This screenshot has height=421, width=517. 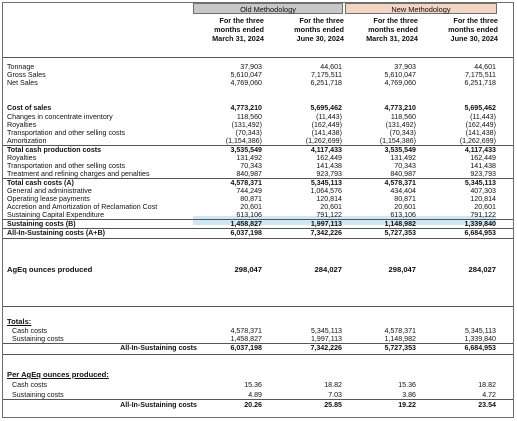 What do you see at coordinates (41, 224) in the screenshot?
I see `row-label: Sustaining costs (B)` at bounding box center [41, 224].